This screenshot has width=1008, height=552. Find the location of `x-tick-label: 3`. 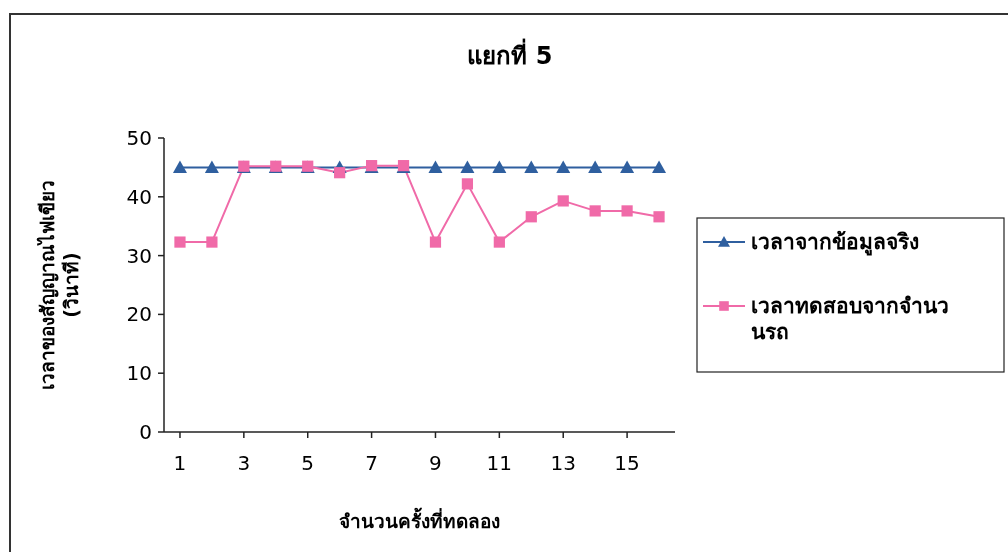

x-tick-label: 3 is located at coordinates (244, 463).